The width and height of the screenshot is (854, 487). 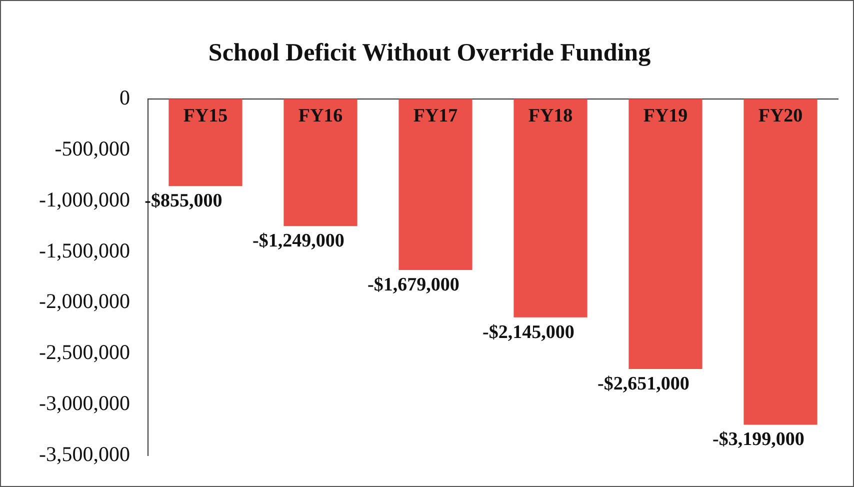 What do you see at coordinates (298, 241) in the screenshot?
I see `data-label: -$1,249,000` at bounding box center [298, 241].